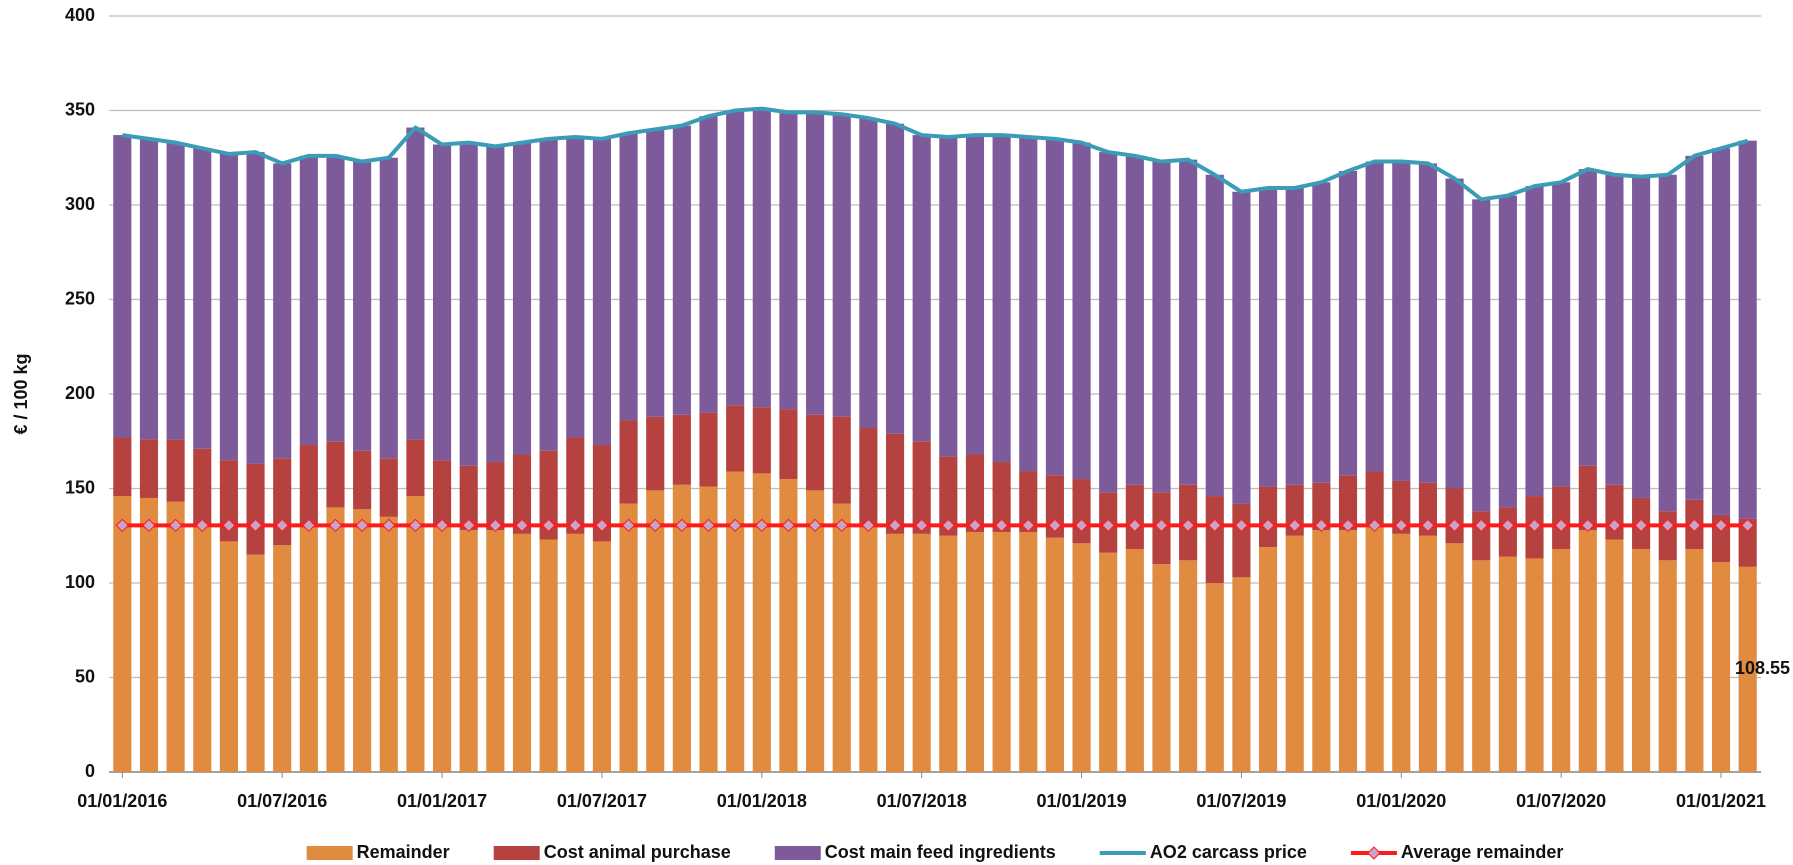  Describe the element at coordinates (442, 801) in the screenshot. I see `x-tick-label: 01/01/2017` at that location.